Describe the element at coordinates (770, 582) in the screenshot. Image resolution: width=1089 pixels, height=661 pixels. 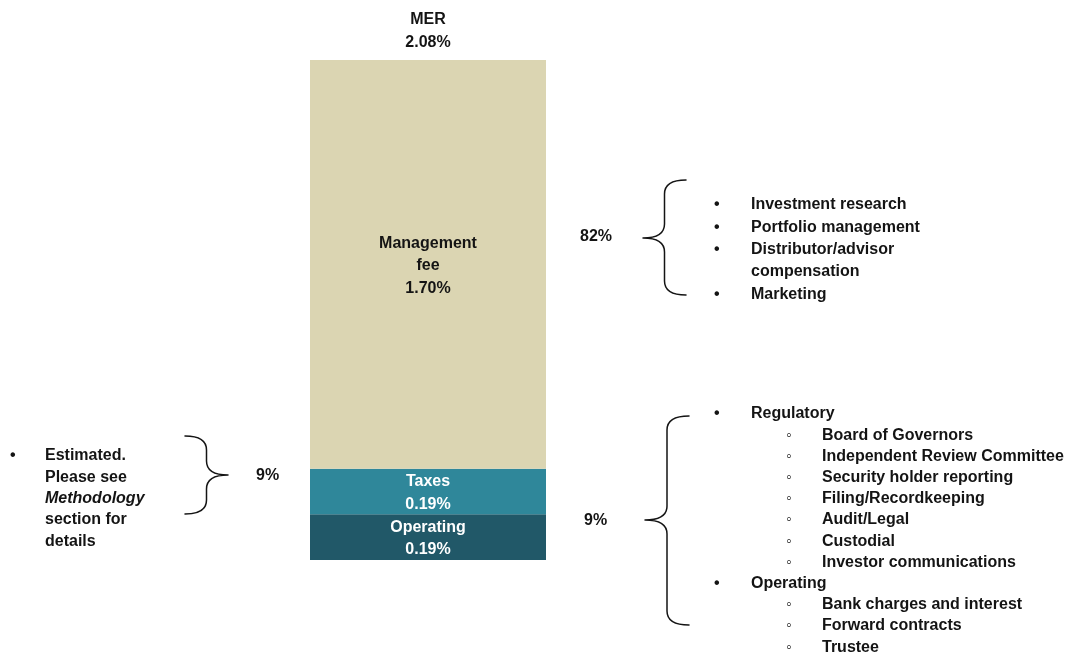
I see `text: • Operating` at that location.